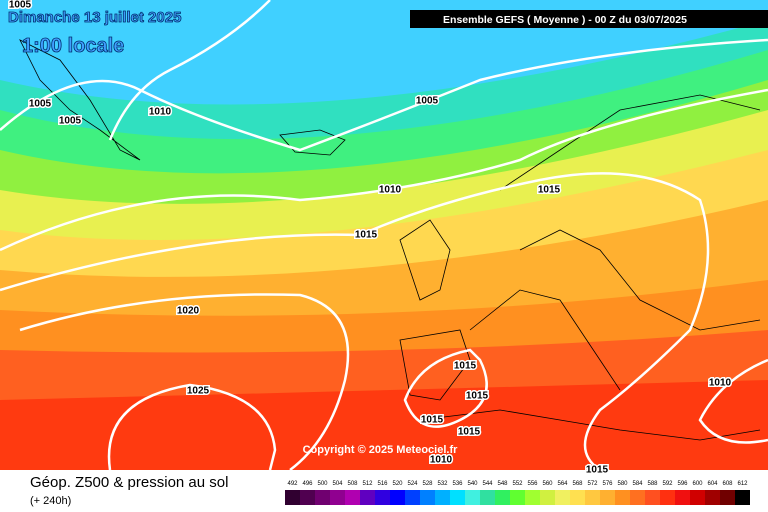 Image resolution: width=768 pixels, height=512 pixels. What do you see at coordinates (412, 484) in the screenshot?
I see `colorbar-tick-label: 524` at bounding box center [412, 484].